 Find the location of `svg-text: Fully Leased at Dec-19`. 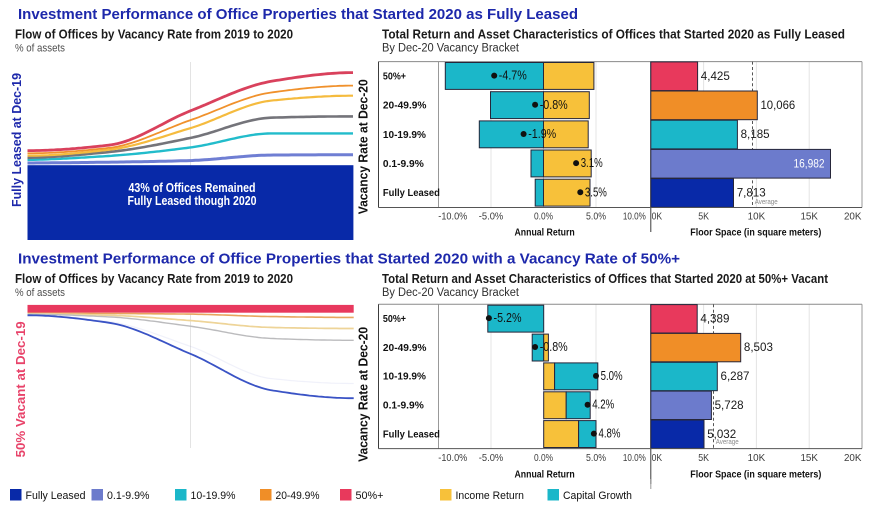

svg-text: Fully Leased at Dec-19 is located at coordinates (17, 140).